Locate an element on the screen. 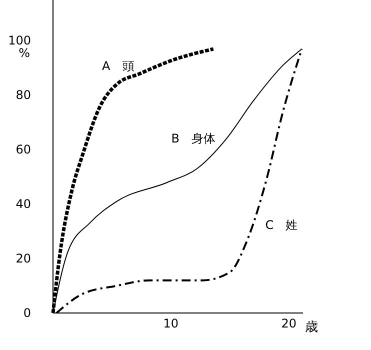  y-tick-label: 80 is located at coordinates (23, 95).